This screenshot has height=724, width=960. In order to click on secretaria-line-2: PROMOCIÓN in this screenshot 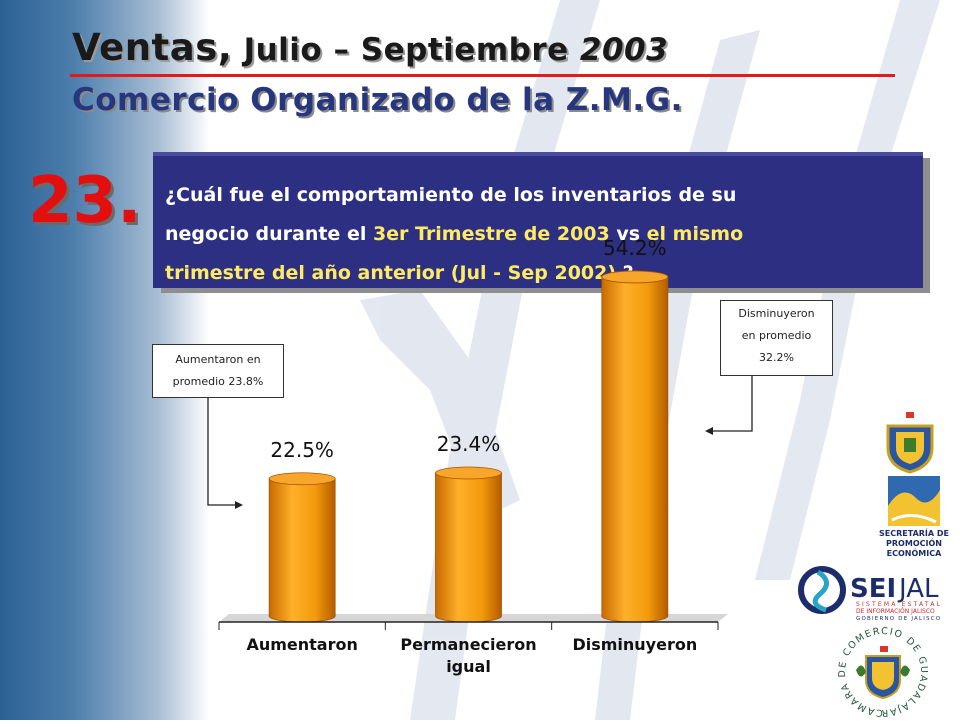, I will do `click(914, 542)`.